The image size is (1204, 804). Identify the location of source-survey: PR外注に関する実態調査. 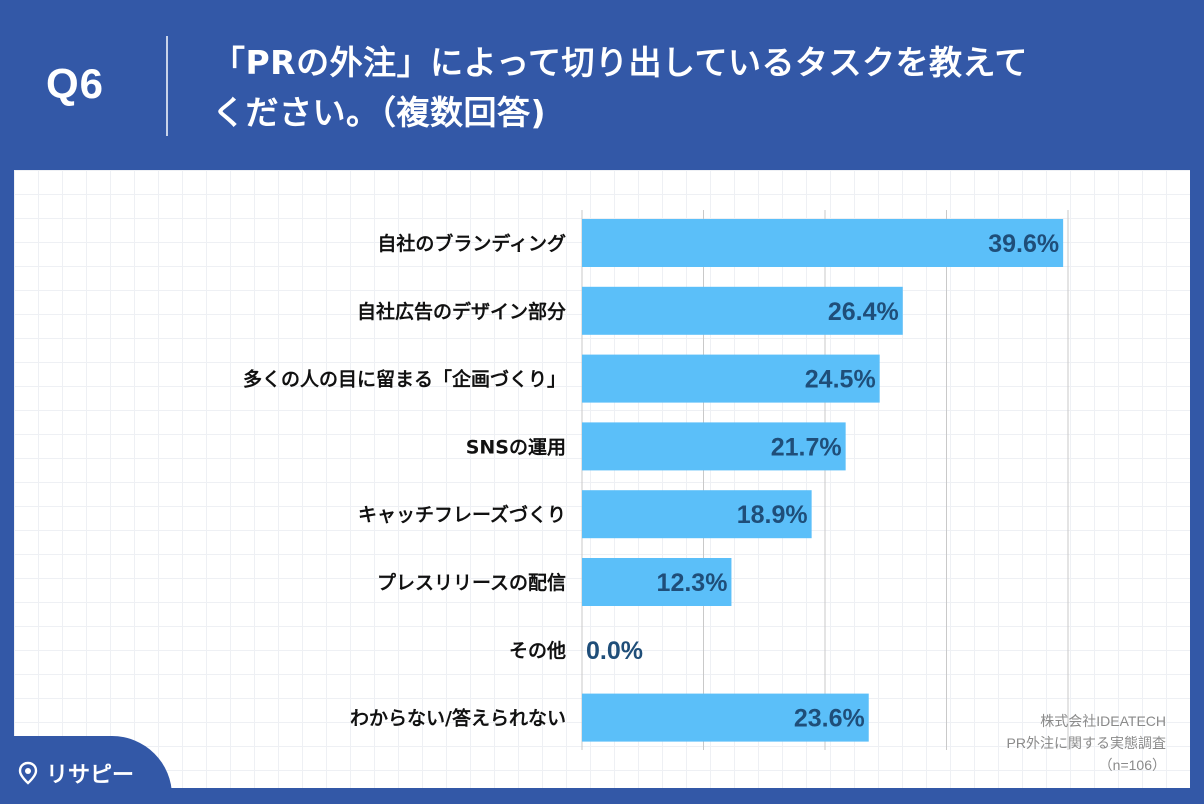
(1086, 743).